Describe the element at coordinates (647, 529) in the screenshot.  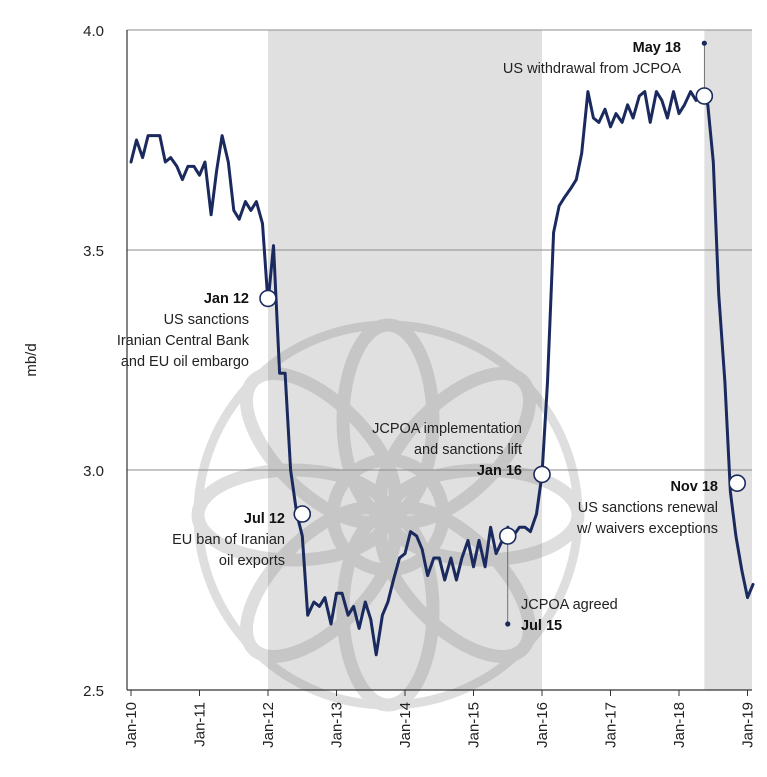
I see `annotation-text: w/ waivers exceptions` at that location.